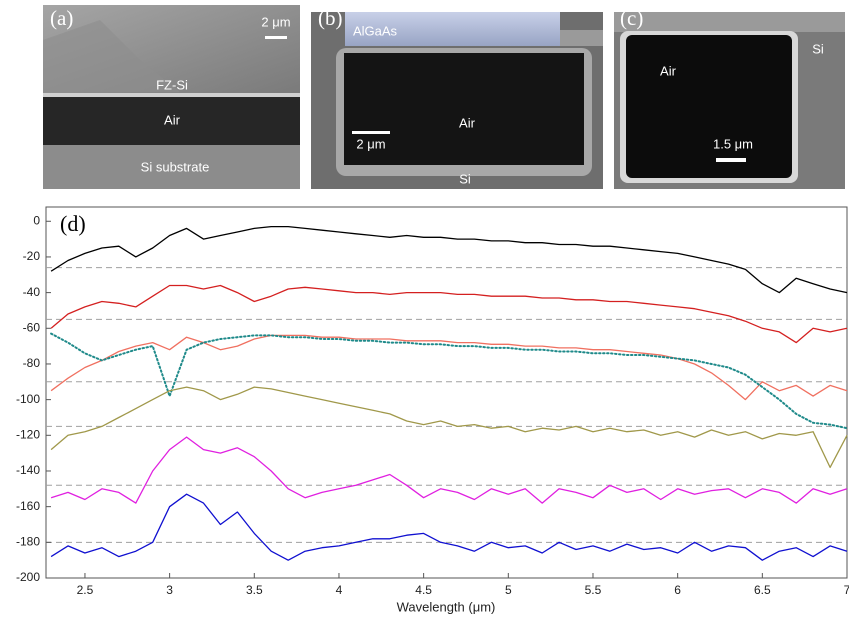 This screenshot has width=849, height=626. I want to click on panel-label: (c), so click(631, 18).